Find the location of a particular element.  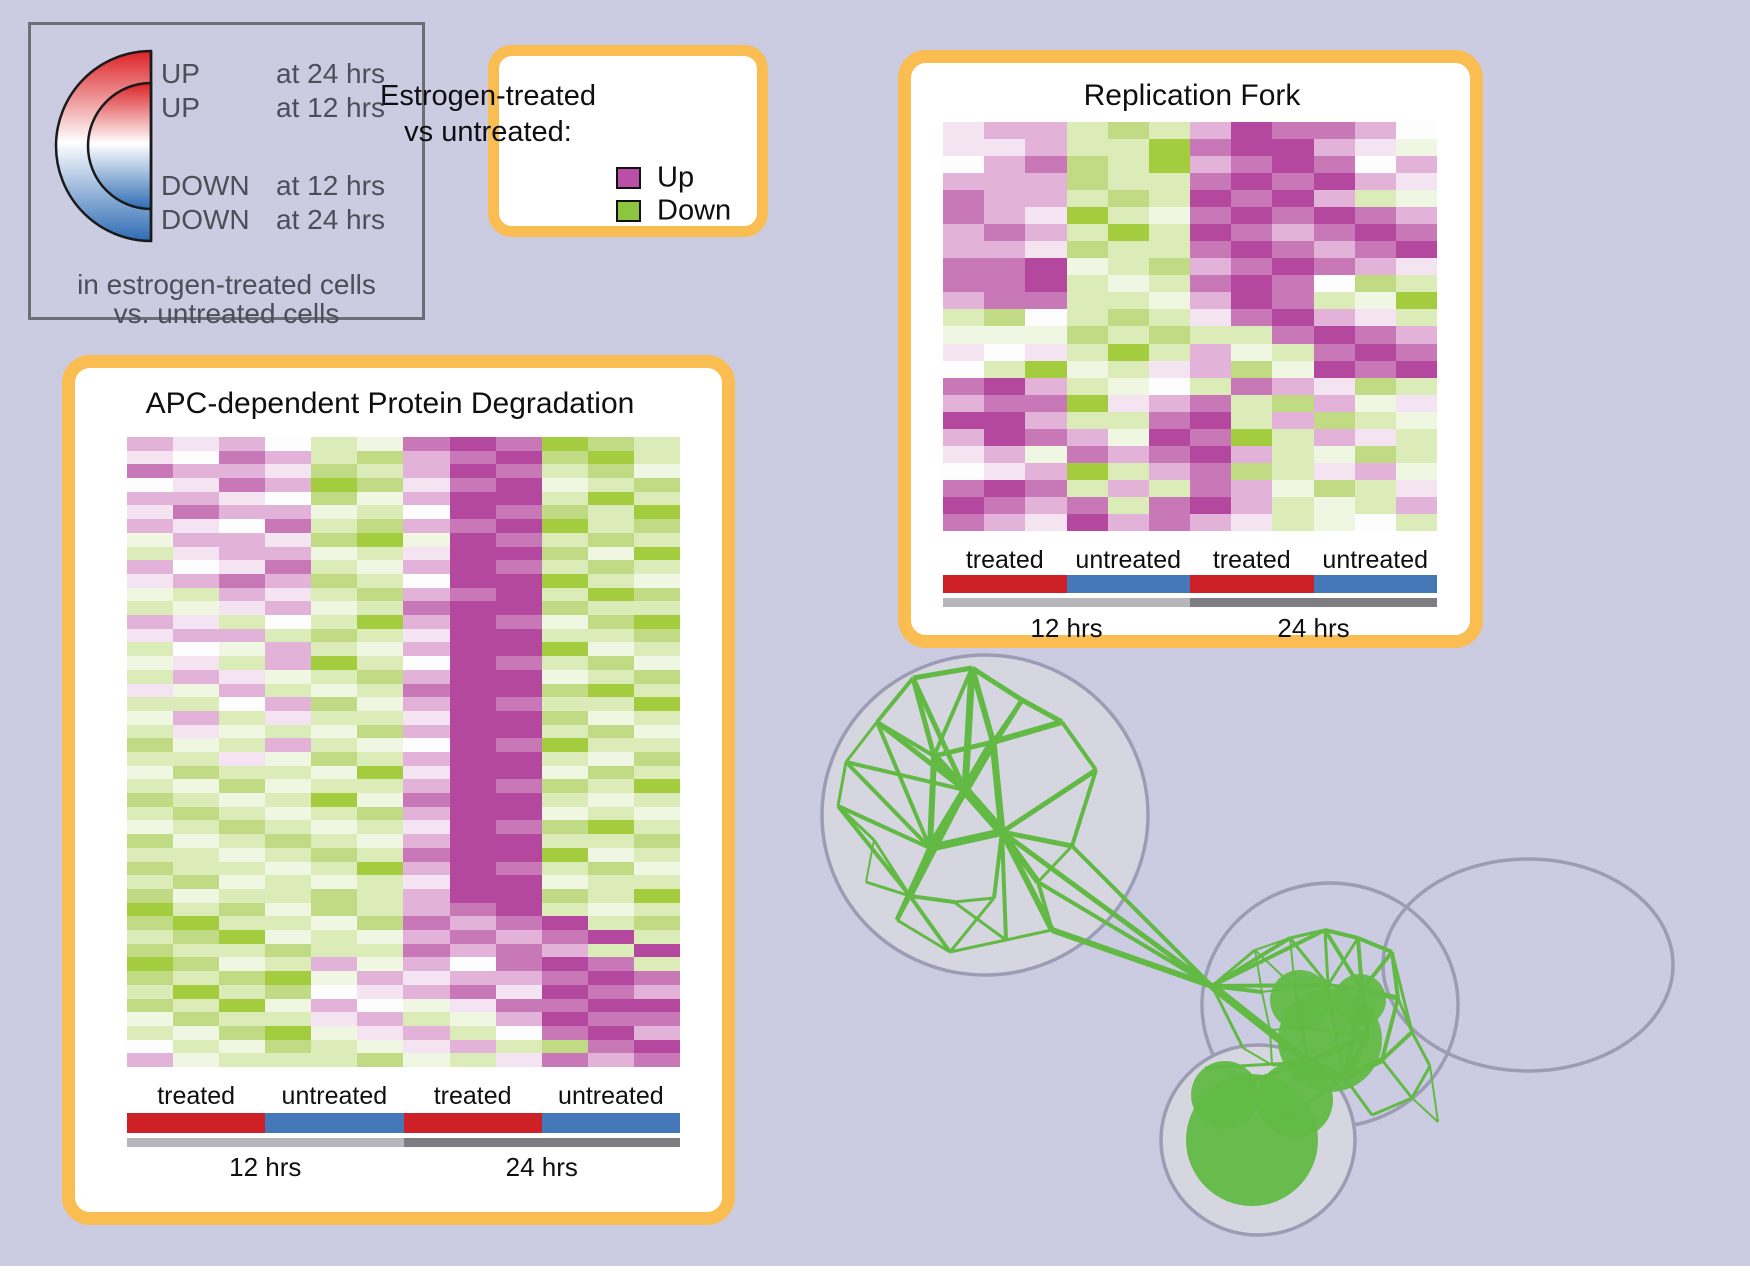

cluster-circle-microtubule-cytoskeleton is located at coordinates (1528, 965).